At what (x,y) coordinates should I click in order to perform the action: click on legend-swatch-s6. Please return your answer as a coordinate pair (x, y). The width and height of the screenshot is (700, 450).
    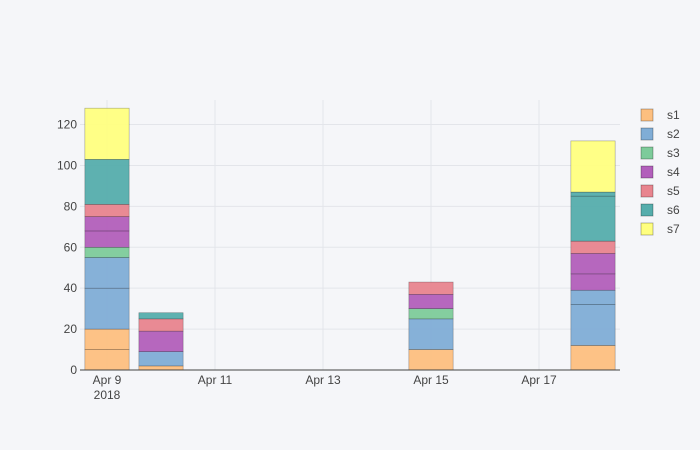
    Looking at the image, I should click on (647, 210).